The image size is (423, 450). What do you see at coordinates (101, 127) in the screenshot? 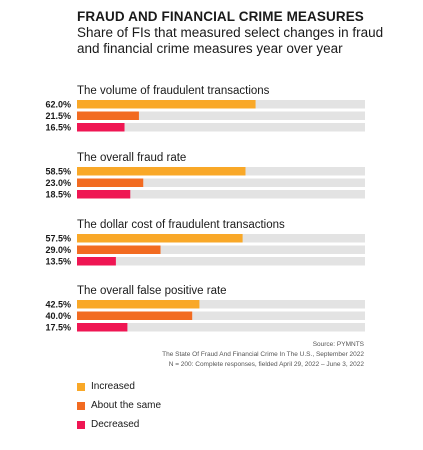
I see `bar-1-decreased` at bounding box center [101, 127].